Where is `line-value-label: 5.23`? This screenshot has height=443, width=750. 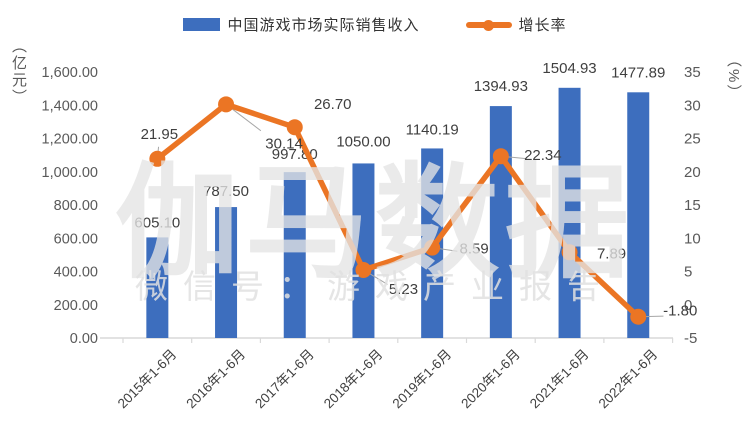
line-value-label: 5.23 is located at coordinates (403, 289).